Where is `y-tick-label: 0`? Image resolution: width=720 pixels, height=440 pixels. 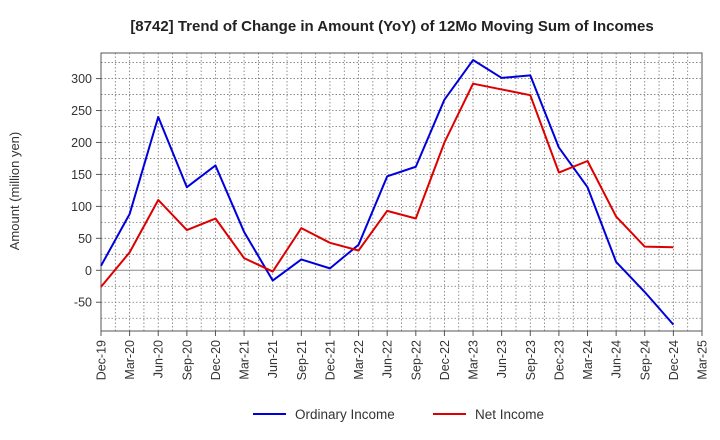
y-tick-label: 0 is located at coordinates (88, 271).